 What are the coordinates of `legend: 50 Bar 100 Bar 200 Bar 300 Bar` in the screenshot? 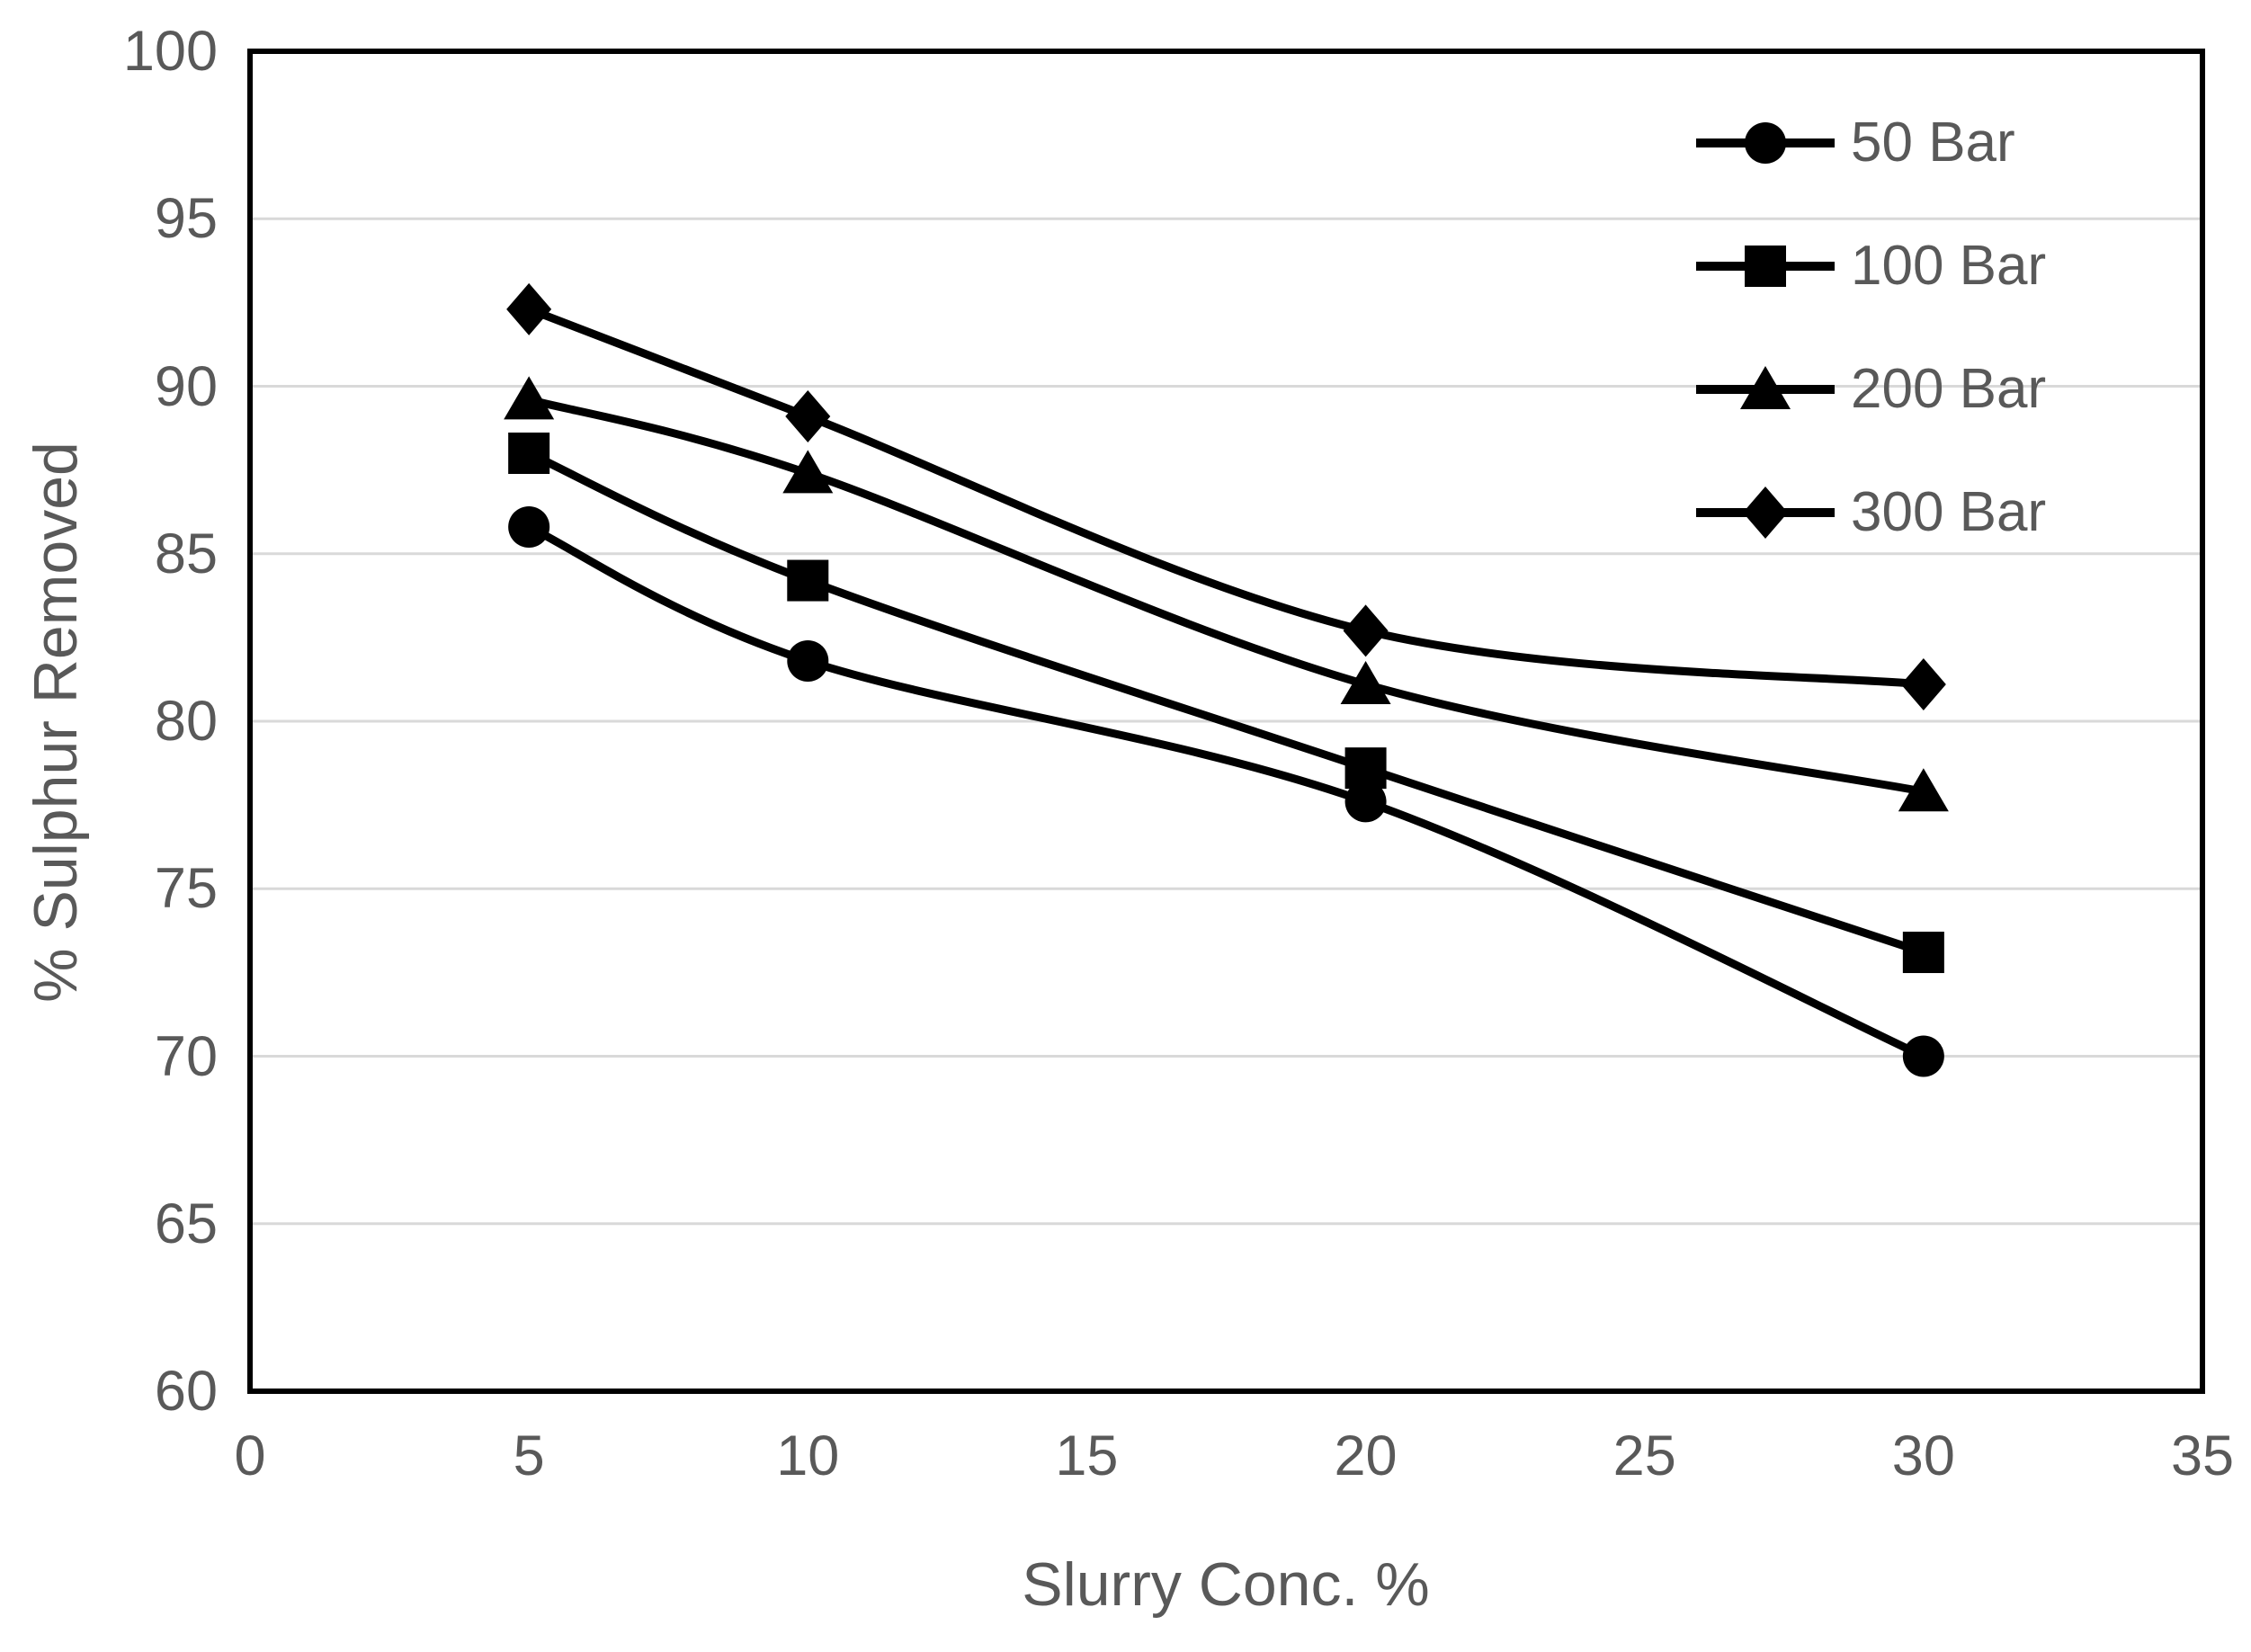 It's located at (1871, 327).